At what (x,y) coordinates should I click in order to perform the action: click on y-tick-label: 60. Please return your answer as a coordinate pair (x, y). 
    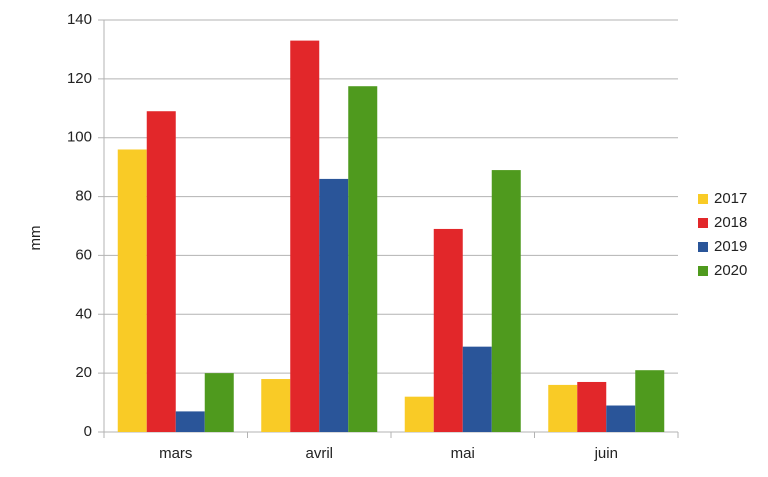
    Looking at the image, I should click on (83, 254).